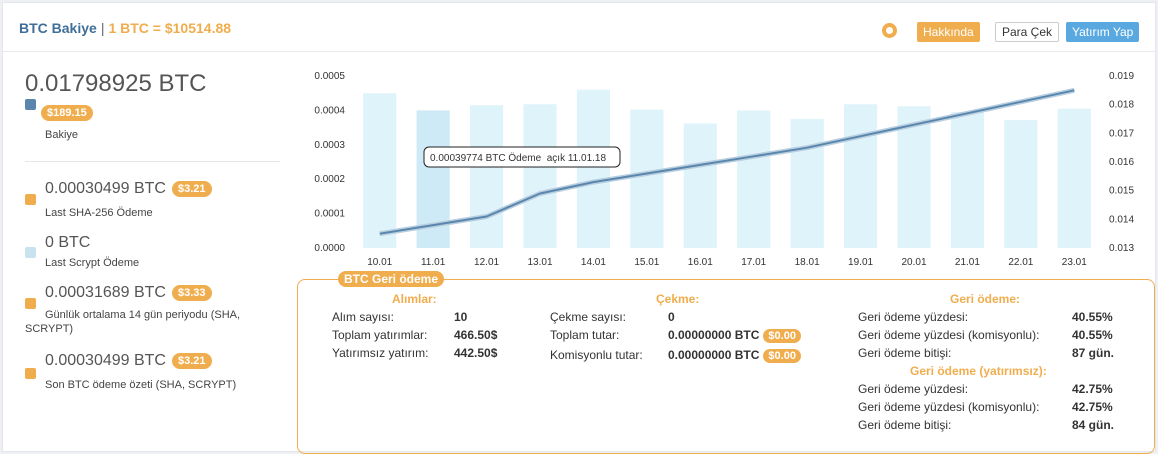  Describe the element at coordinates (585, 335) in the screenshot. I see `row-key: Toplam tutar:` at that location.